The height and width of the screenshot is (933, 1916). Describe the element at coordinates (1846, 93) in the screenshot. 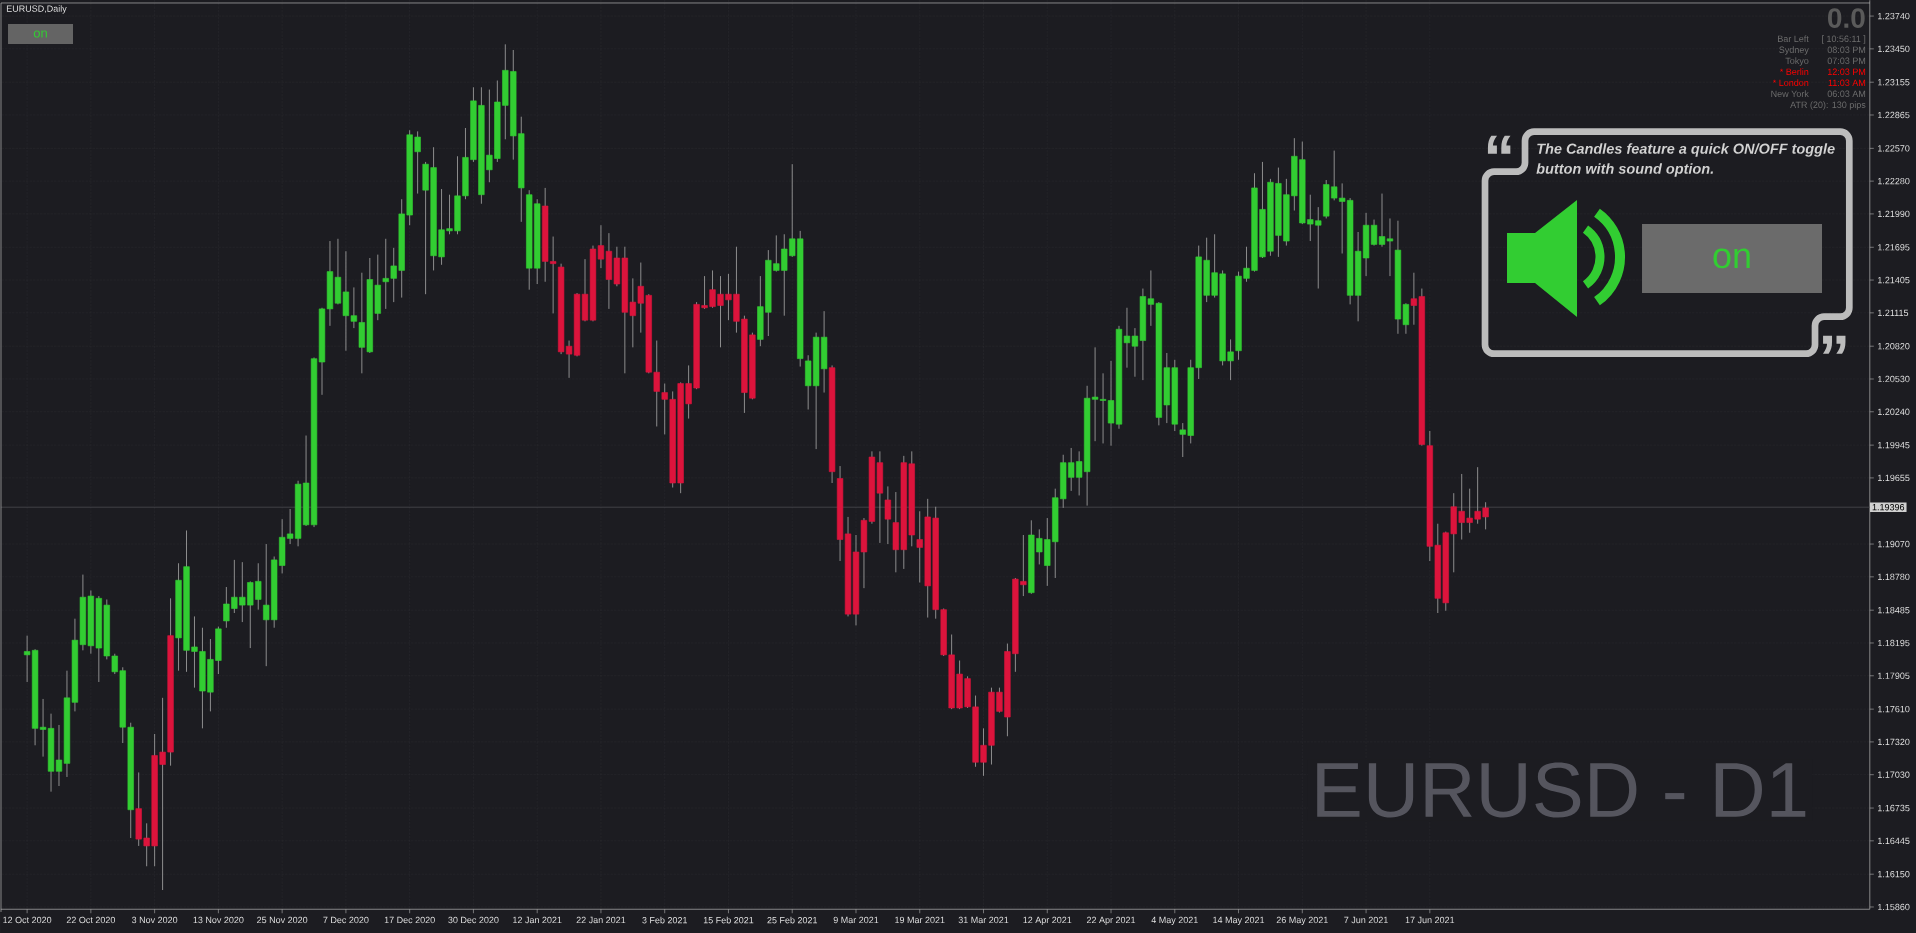

I see `annotation: 06:03 AM` at that location.